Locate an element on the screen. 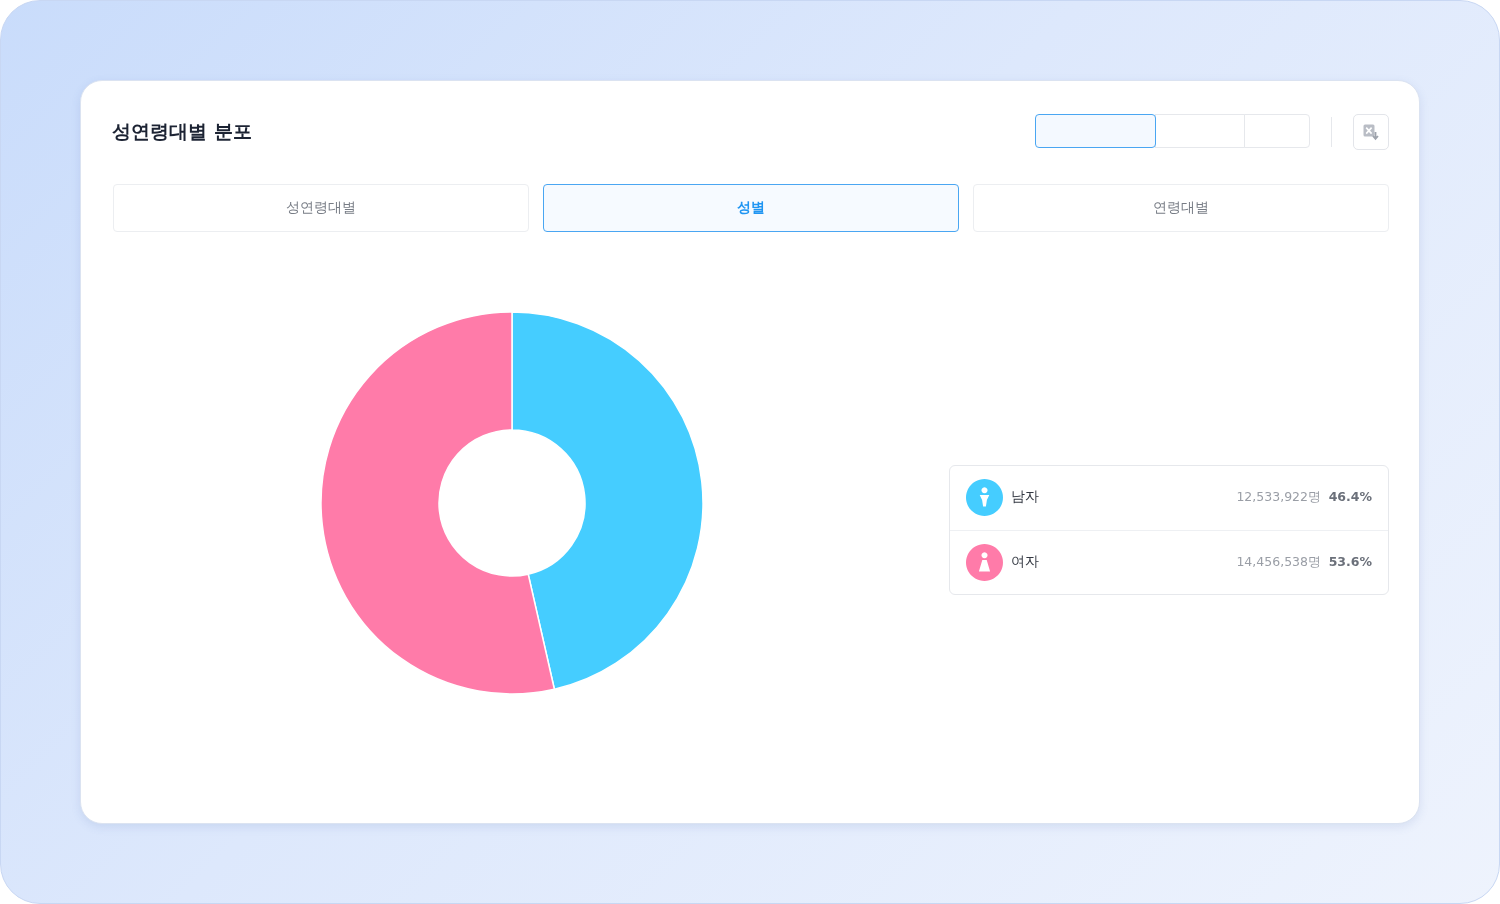  chart-title: 성연령대별 분포 is located at coordinates (182, 131).